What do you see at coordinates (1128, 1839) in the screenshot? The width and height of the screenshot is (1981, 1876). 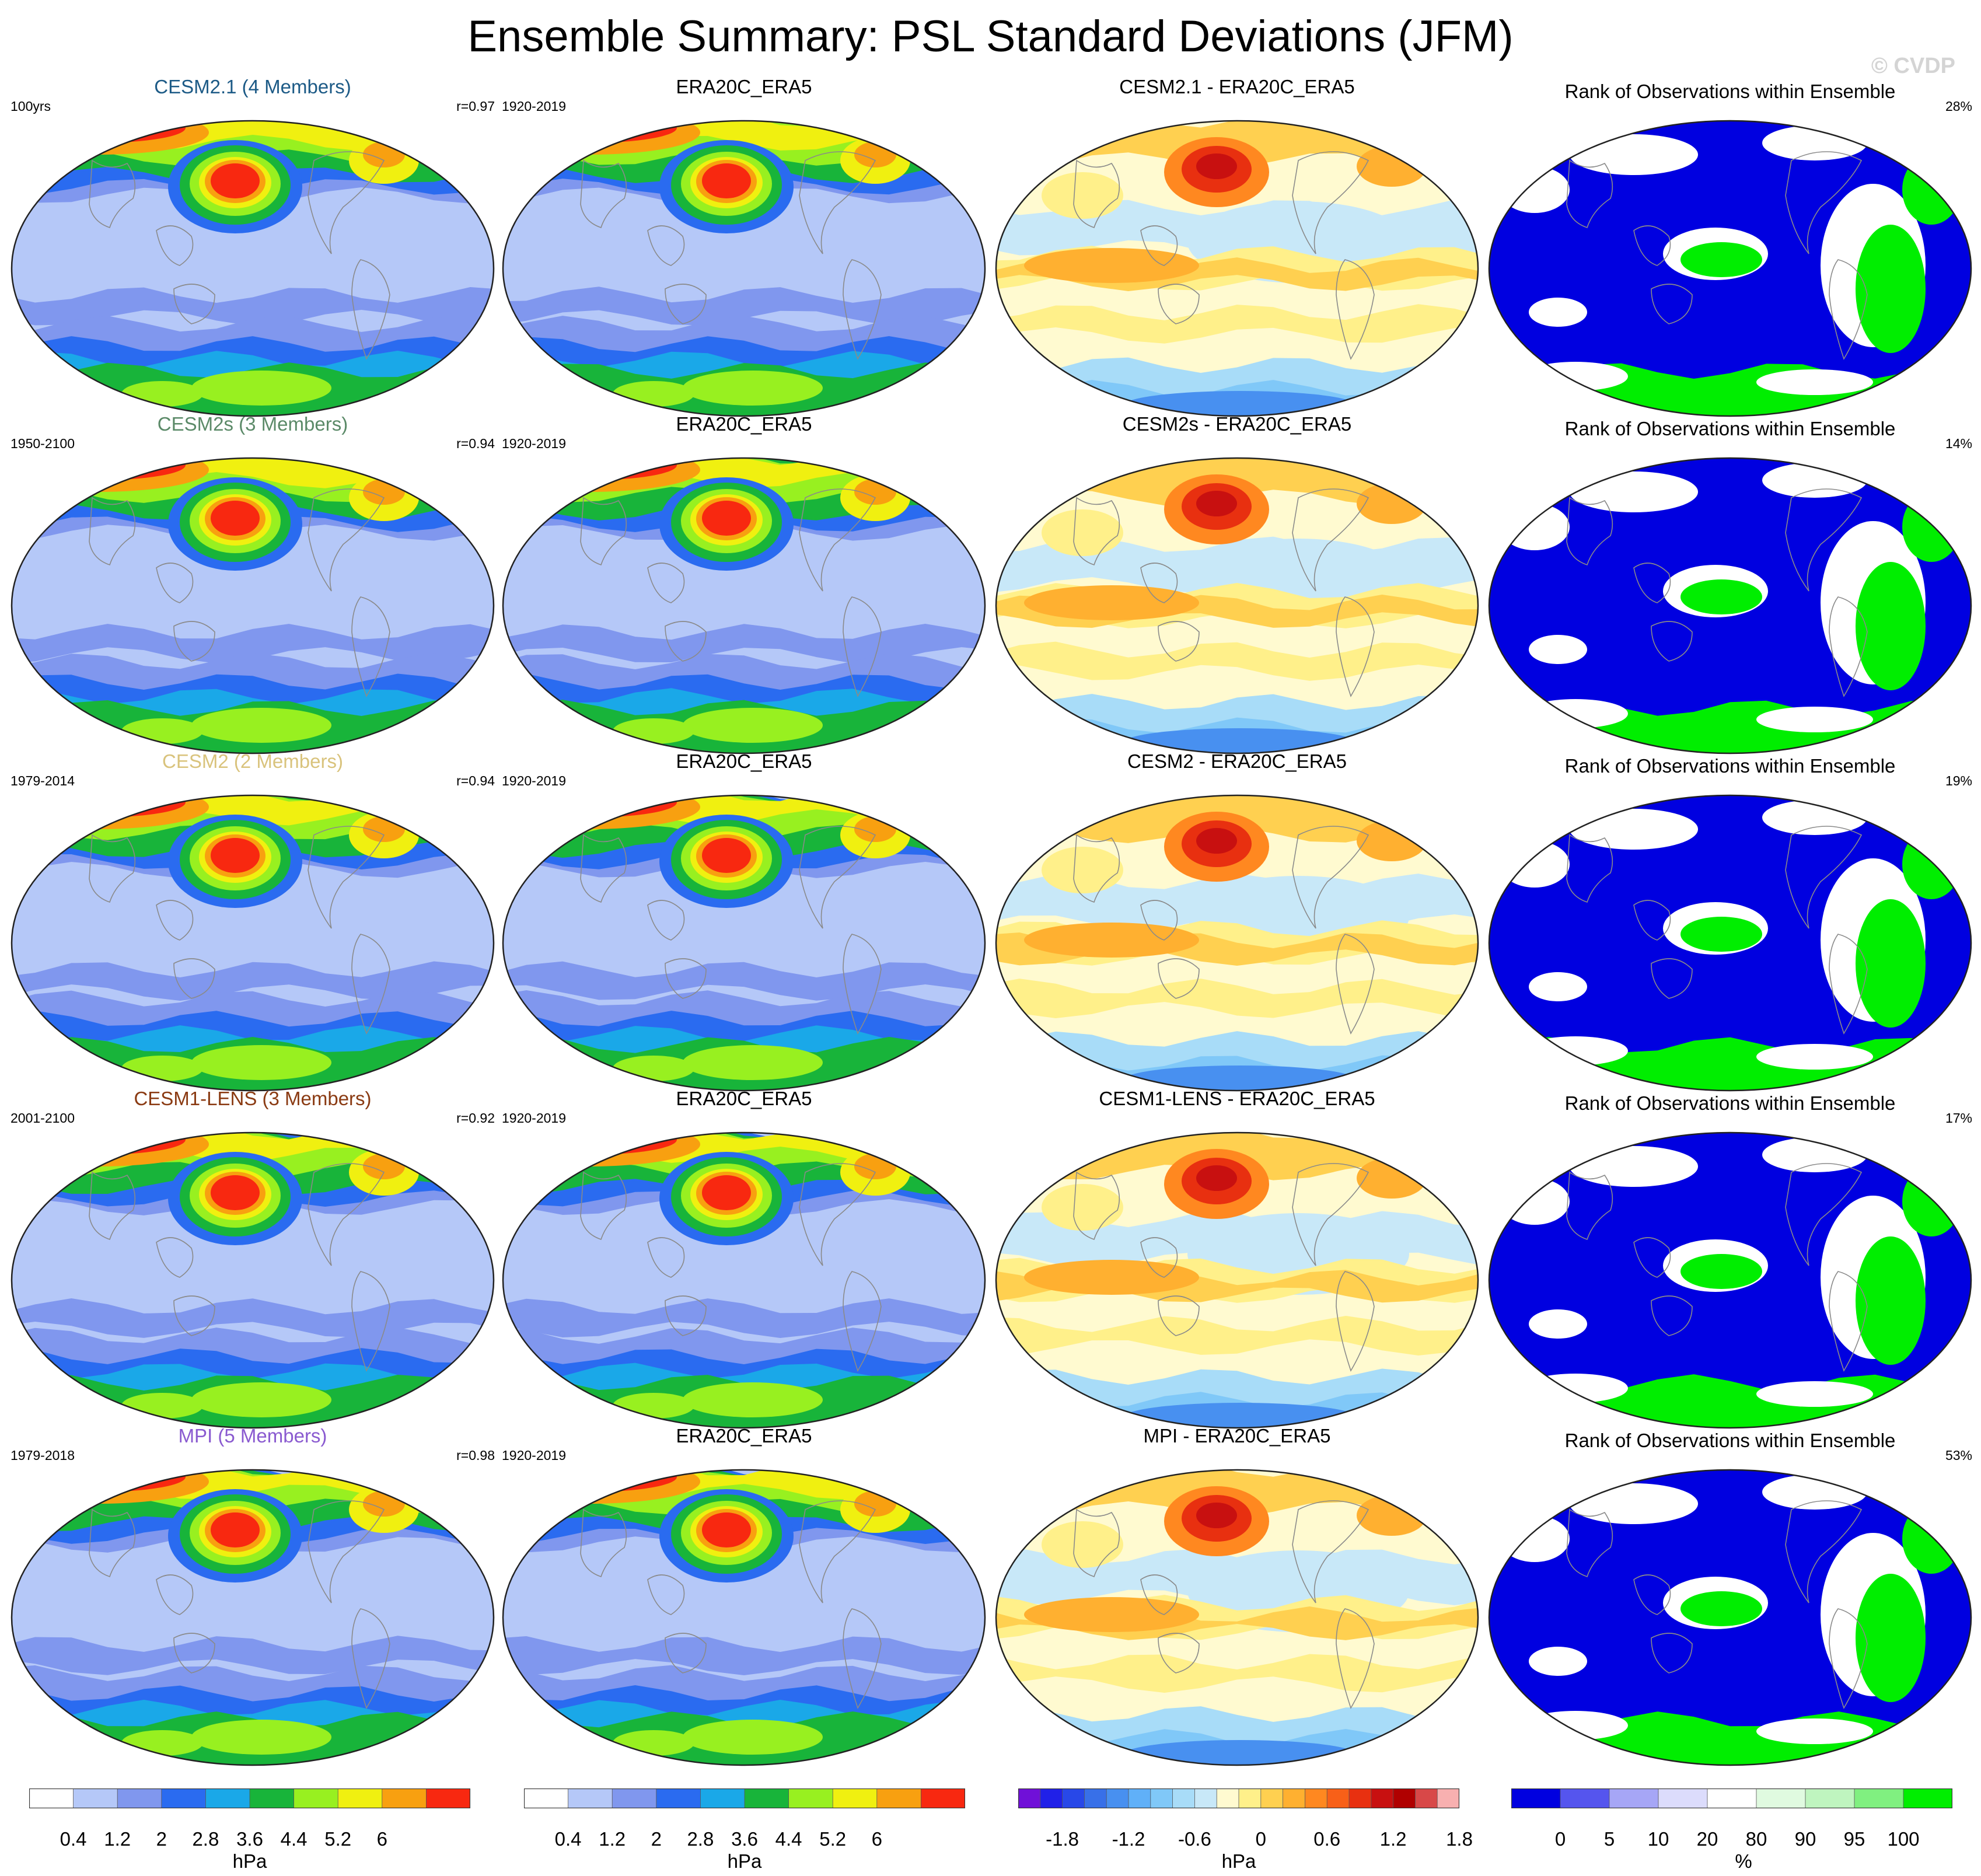 I see `colorbar-tick-label: -1.2` at bounding box center [1128, 1839].